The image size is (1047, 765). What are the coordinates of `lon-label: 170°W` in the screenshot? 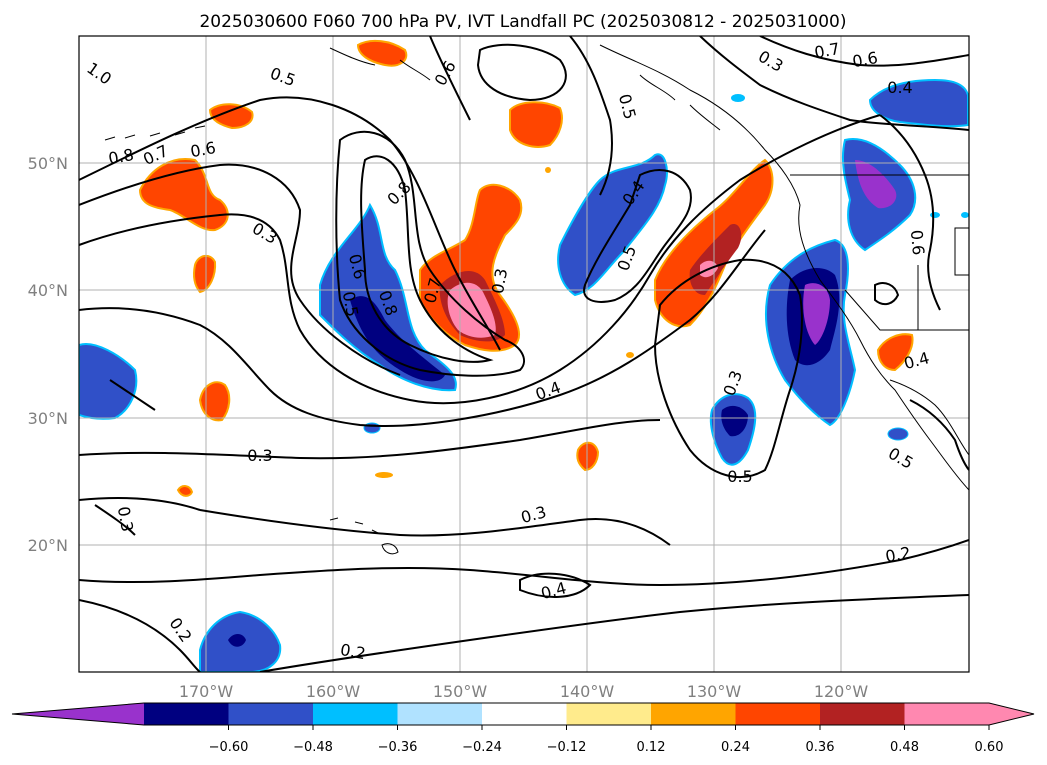 It's located at (206, 691).